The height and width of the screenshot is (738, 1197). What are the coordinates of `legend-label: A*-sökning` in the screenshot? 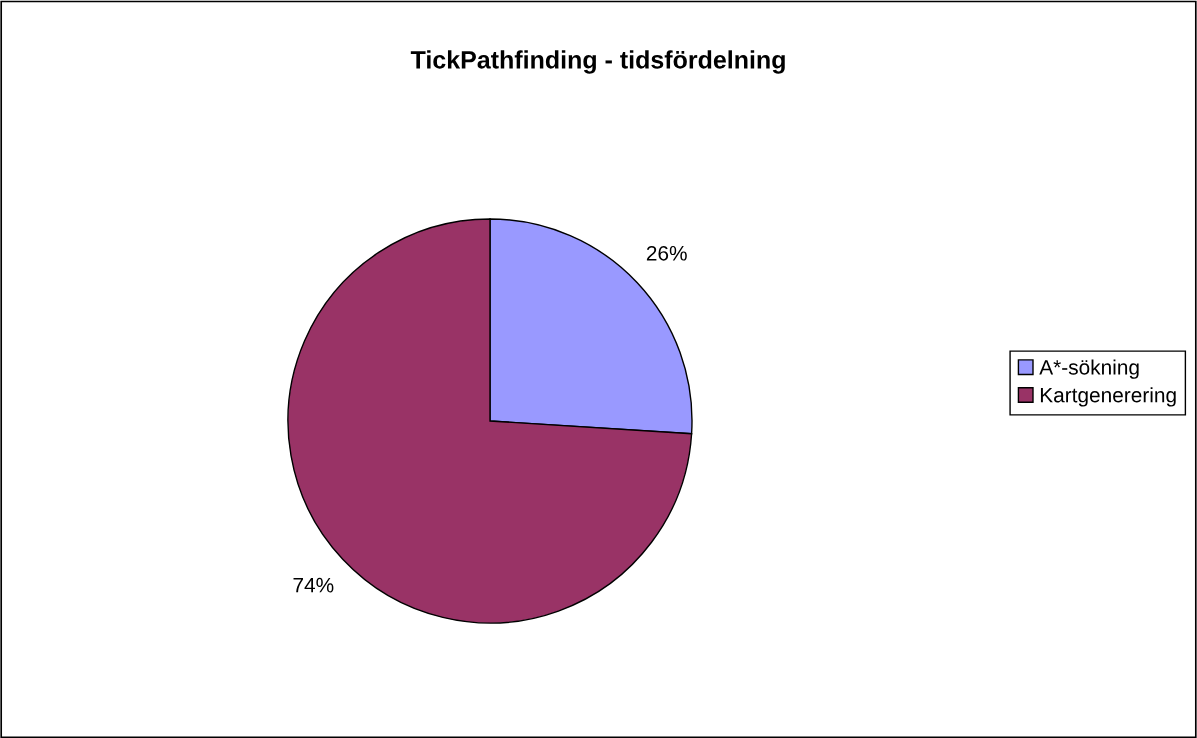 It's located at (1089, 369).